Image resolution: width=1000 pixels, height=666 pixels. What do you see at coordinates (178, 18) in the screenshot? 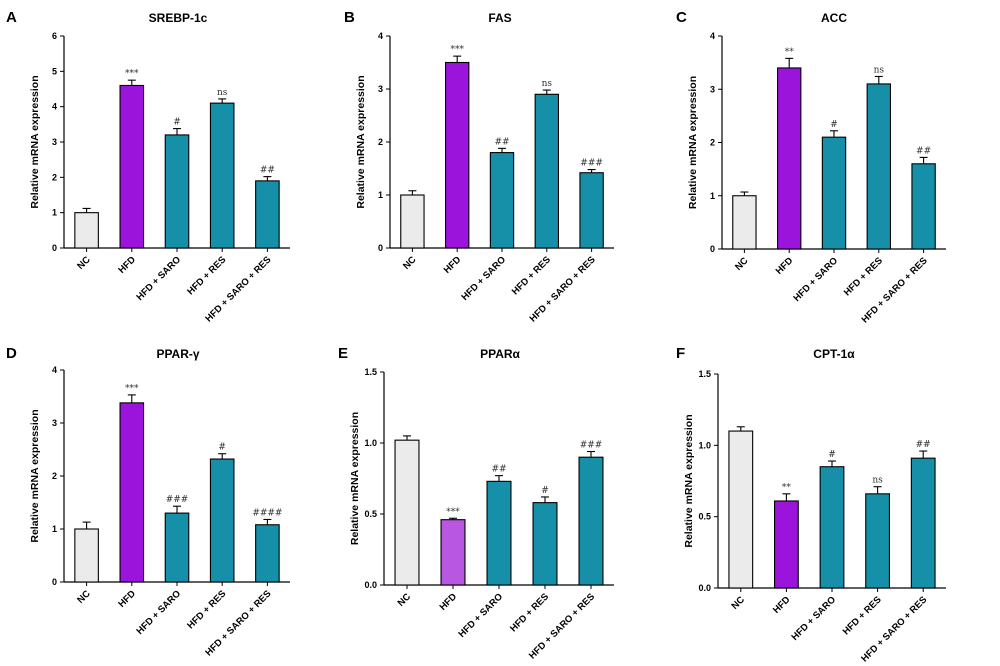
I see `panel-title: SREBP-1c` at bounding box center [178, 18].